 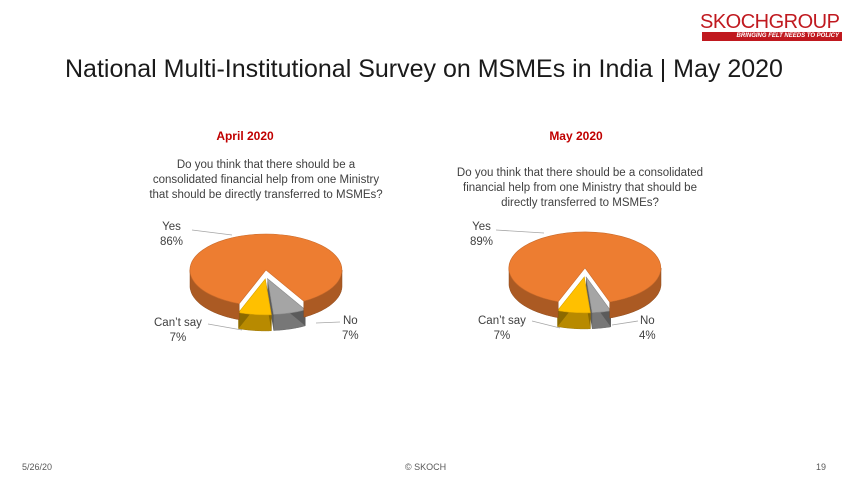 I want to click on april-label-yes-name: Yes, so click(x=171, y=227).